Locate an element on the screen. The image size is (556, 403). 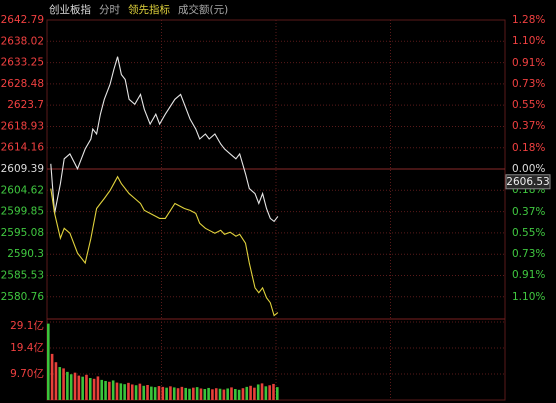
y-tick-label: 9.70亿 is located at coordinates (27, 373).